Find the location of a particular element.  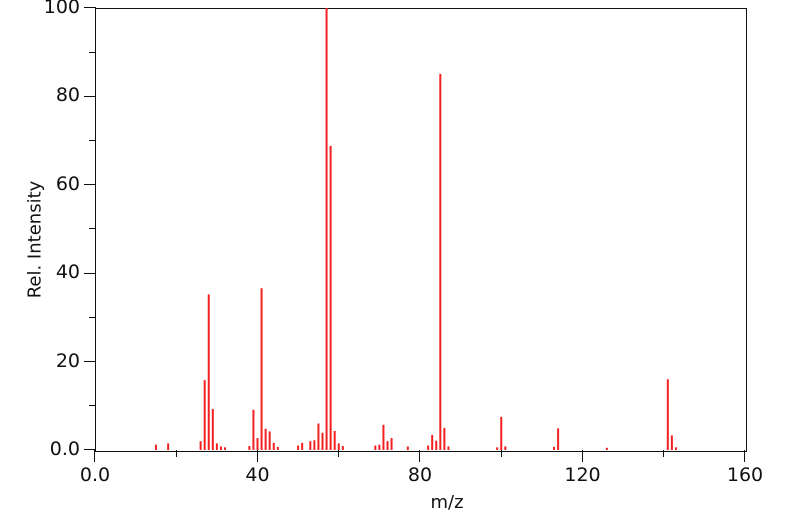

x-axis-title-text: m/z is located at coordinates (447, 502).